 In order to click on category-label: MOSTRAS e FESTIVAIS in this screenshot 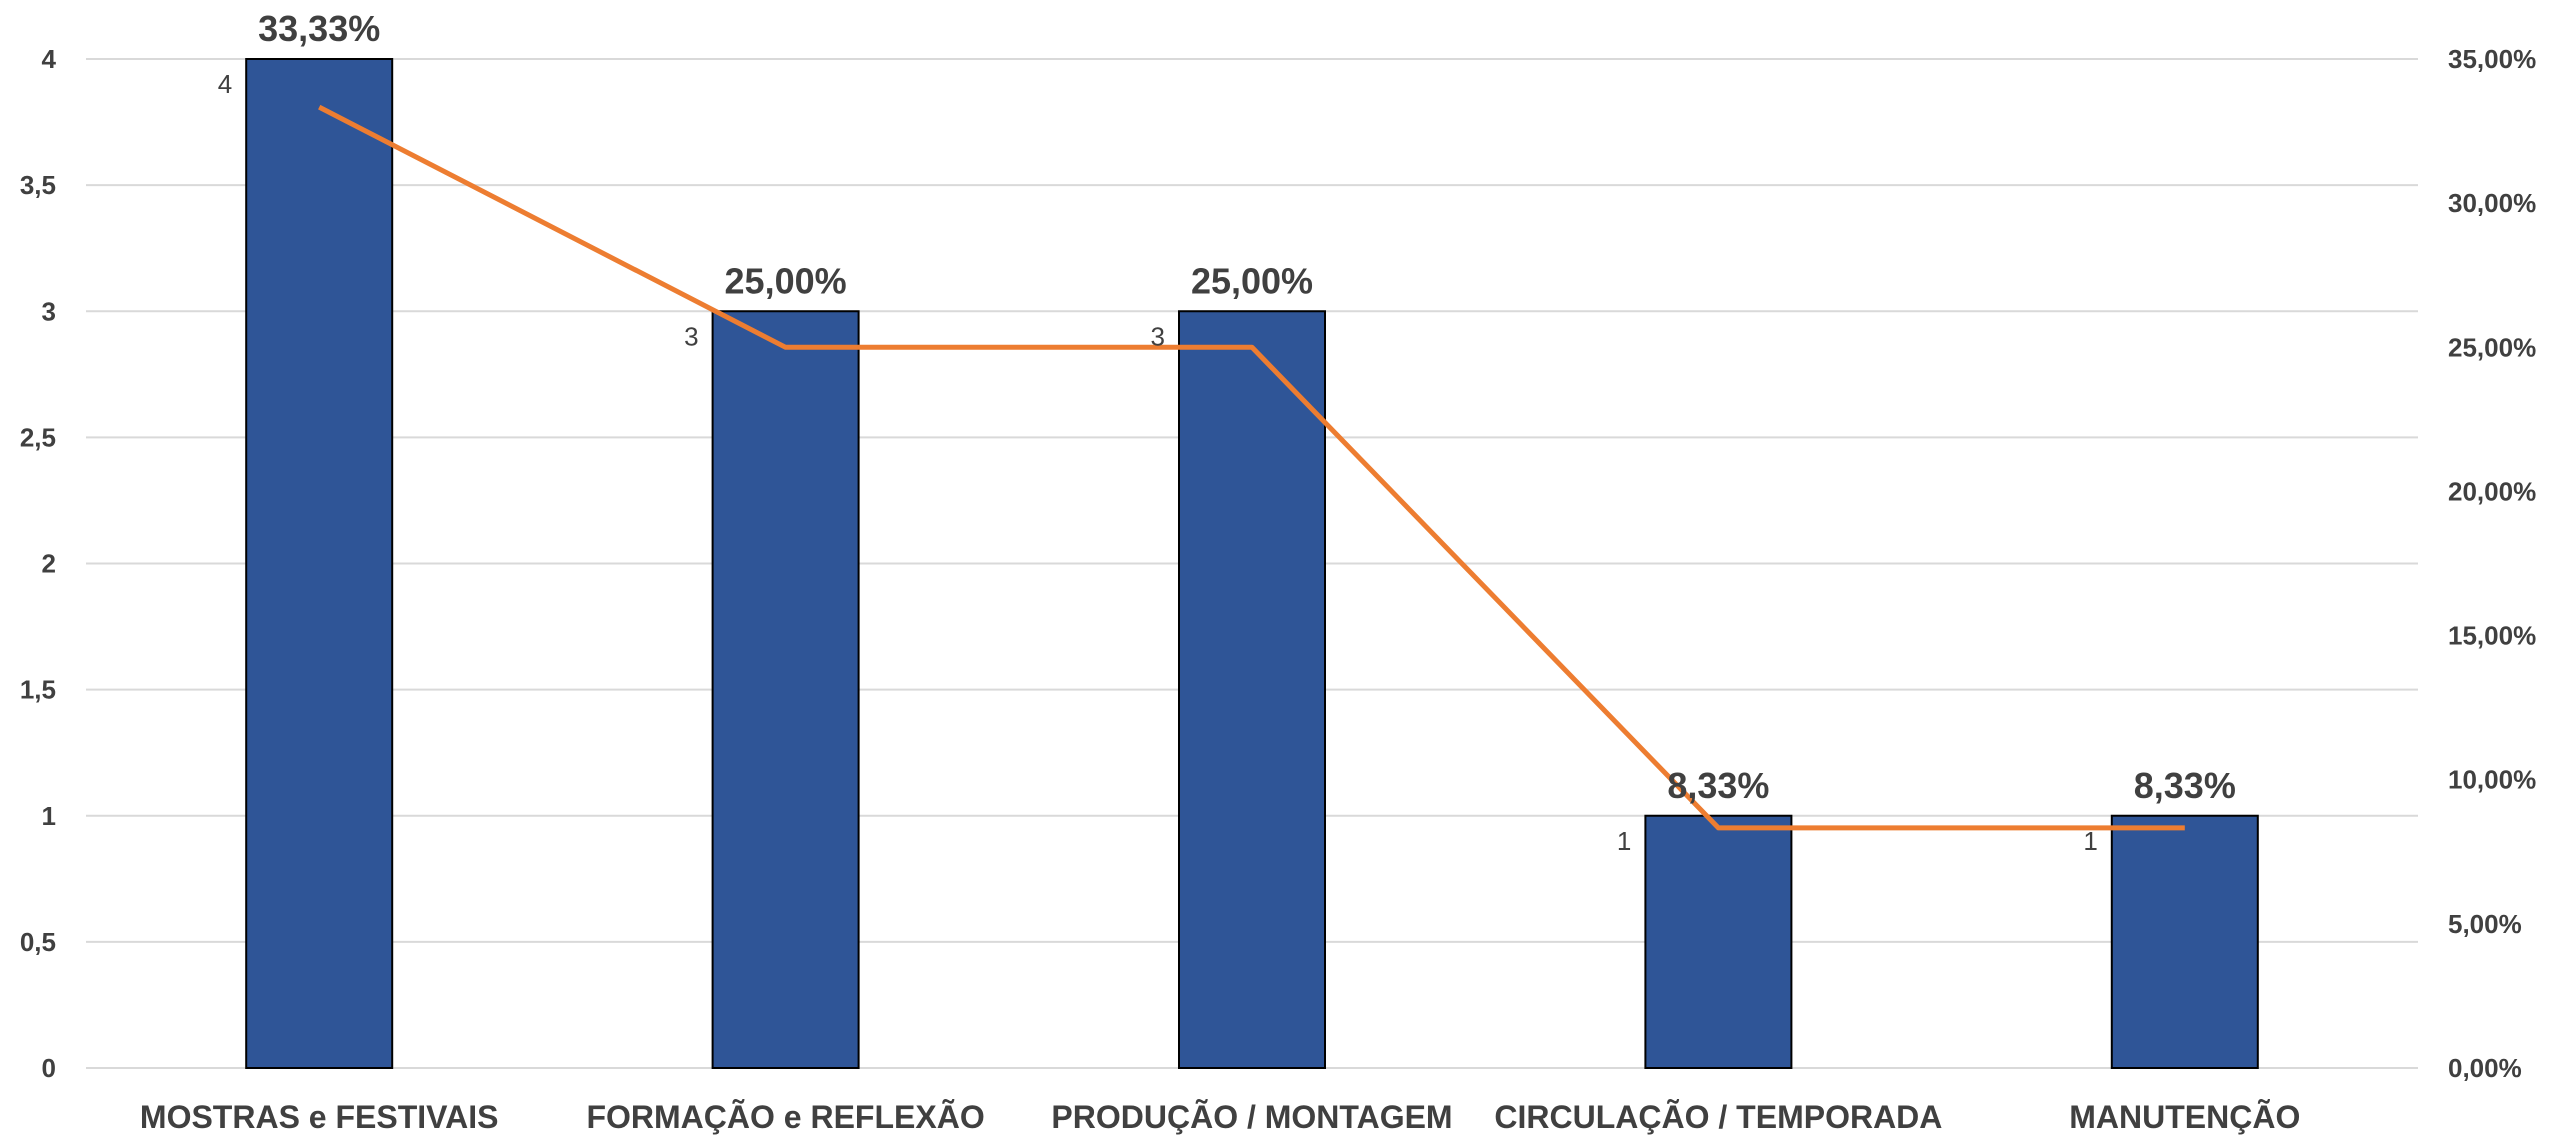, I will do `click(319, 1117)`.